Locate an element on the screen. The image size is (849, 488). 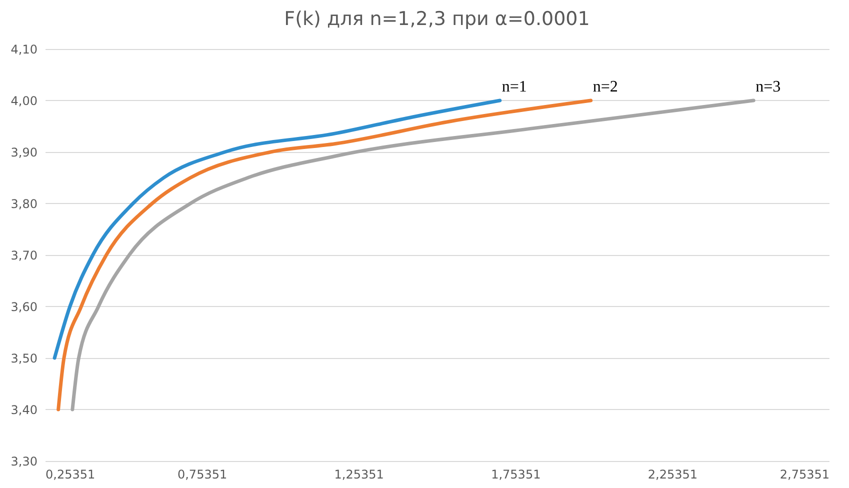
y-tick-label: 4,00 is located at coordinates (24, 101).